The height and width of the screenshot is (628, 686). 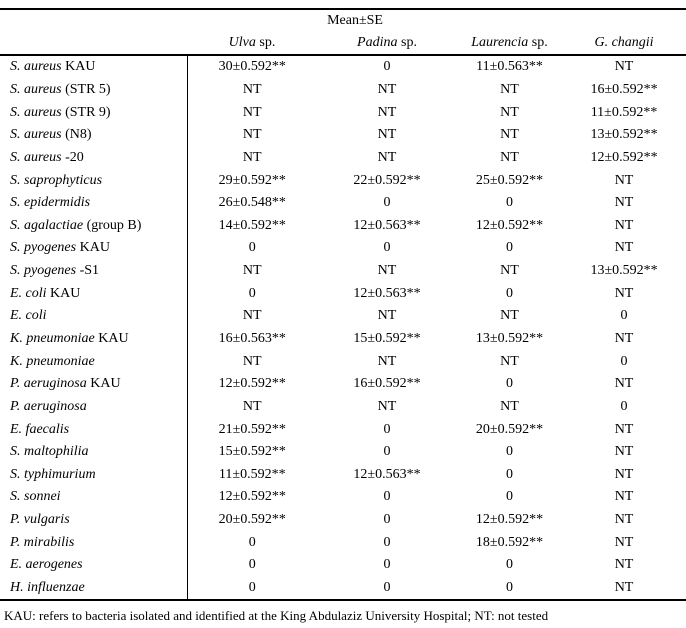 What do you see at coordinates (265, 42) in the screenshot?
I see `ulva-rest: sp.` at bounding box center [265, 42].